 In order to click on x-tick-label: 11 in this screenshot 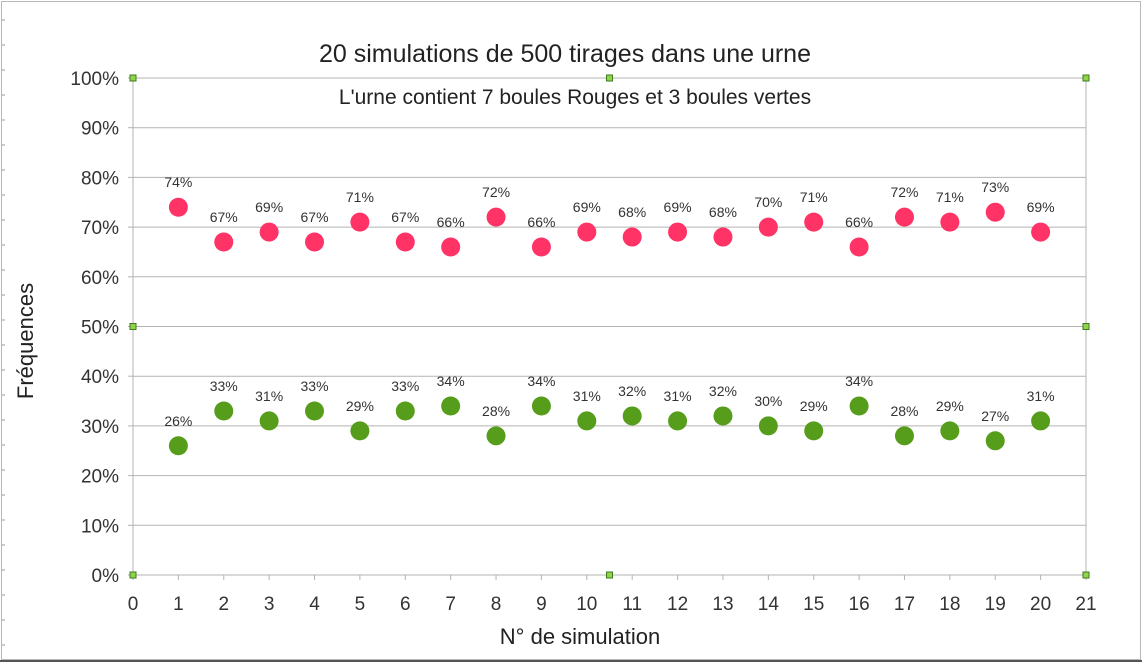, I will do `click(632, 604)`.